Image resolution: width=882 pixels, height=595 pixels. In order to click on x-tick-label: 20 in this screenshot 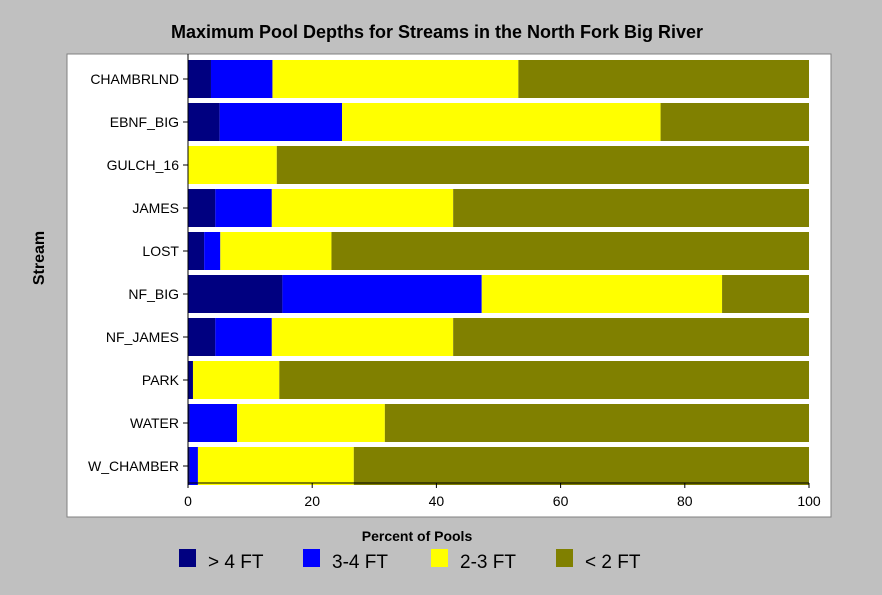, I will do `click(312, 501)`.